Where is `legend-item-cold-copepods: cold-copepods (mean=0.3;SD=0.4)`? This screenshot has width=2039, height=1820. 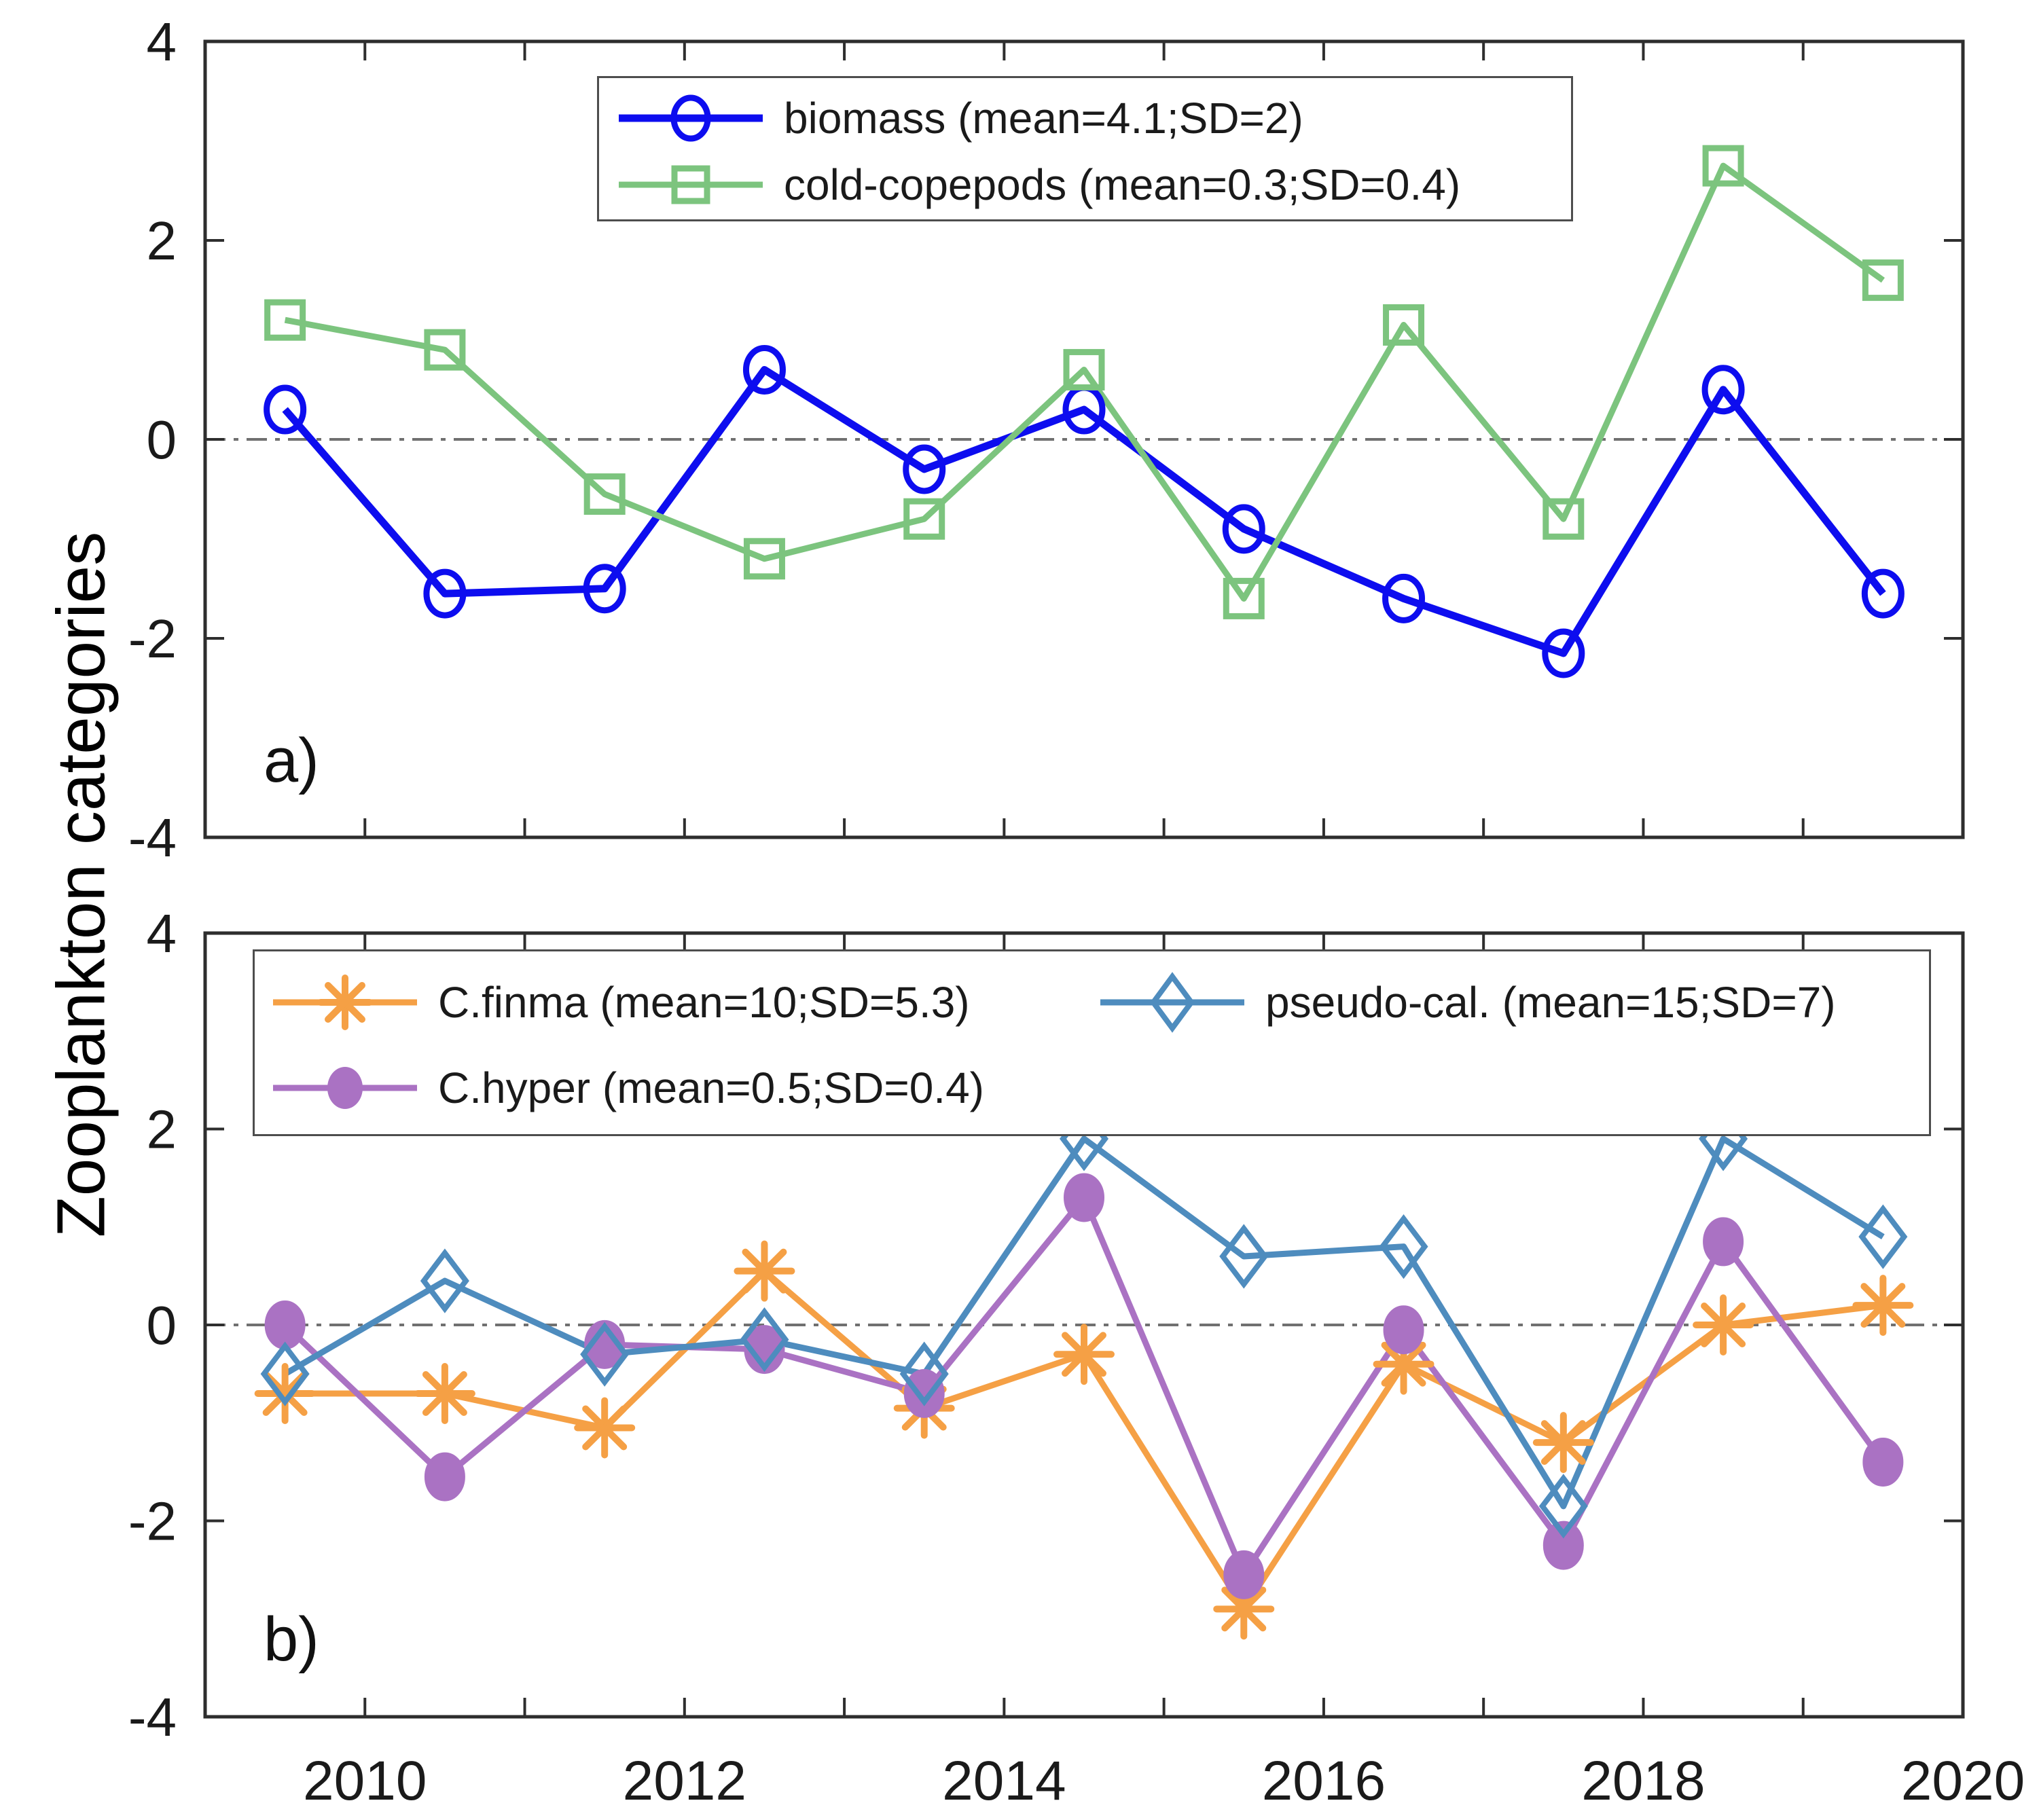
legend-item-cold-copepods: cold-copepods (mean=0.3;SD=0.4) is located at coordinates (1037, 184).